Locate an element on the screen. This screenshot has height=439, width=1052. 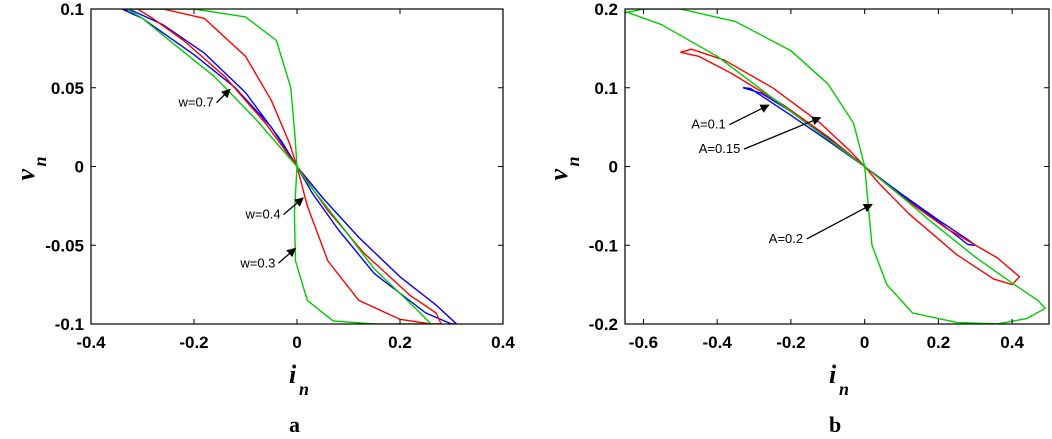
annotation-label: A=0.2 is located at coordinates (786, 238).